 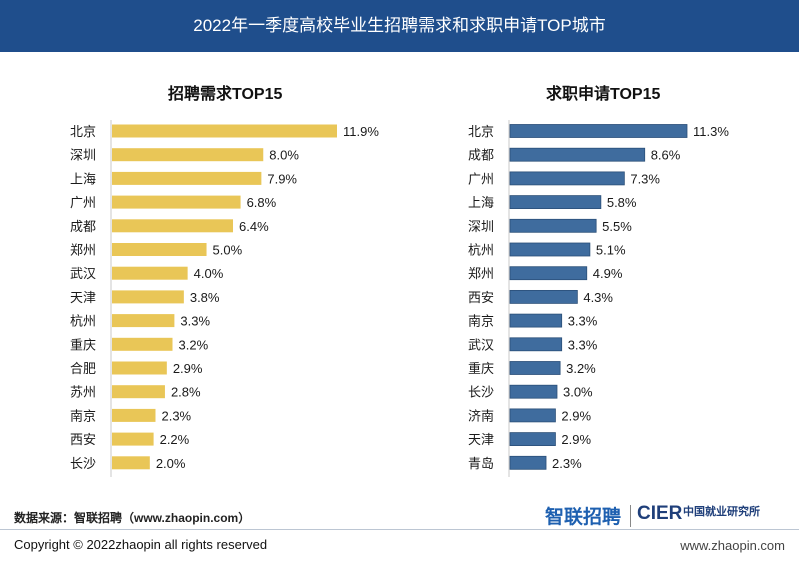 What do you see at coordinates (175, 439) in the screenshot?
I see `left-value-label: 2.2%` at bounding box center [175, 439].